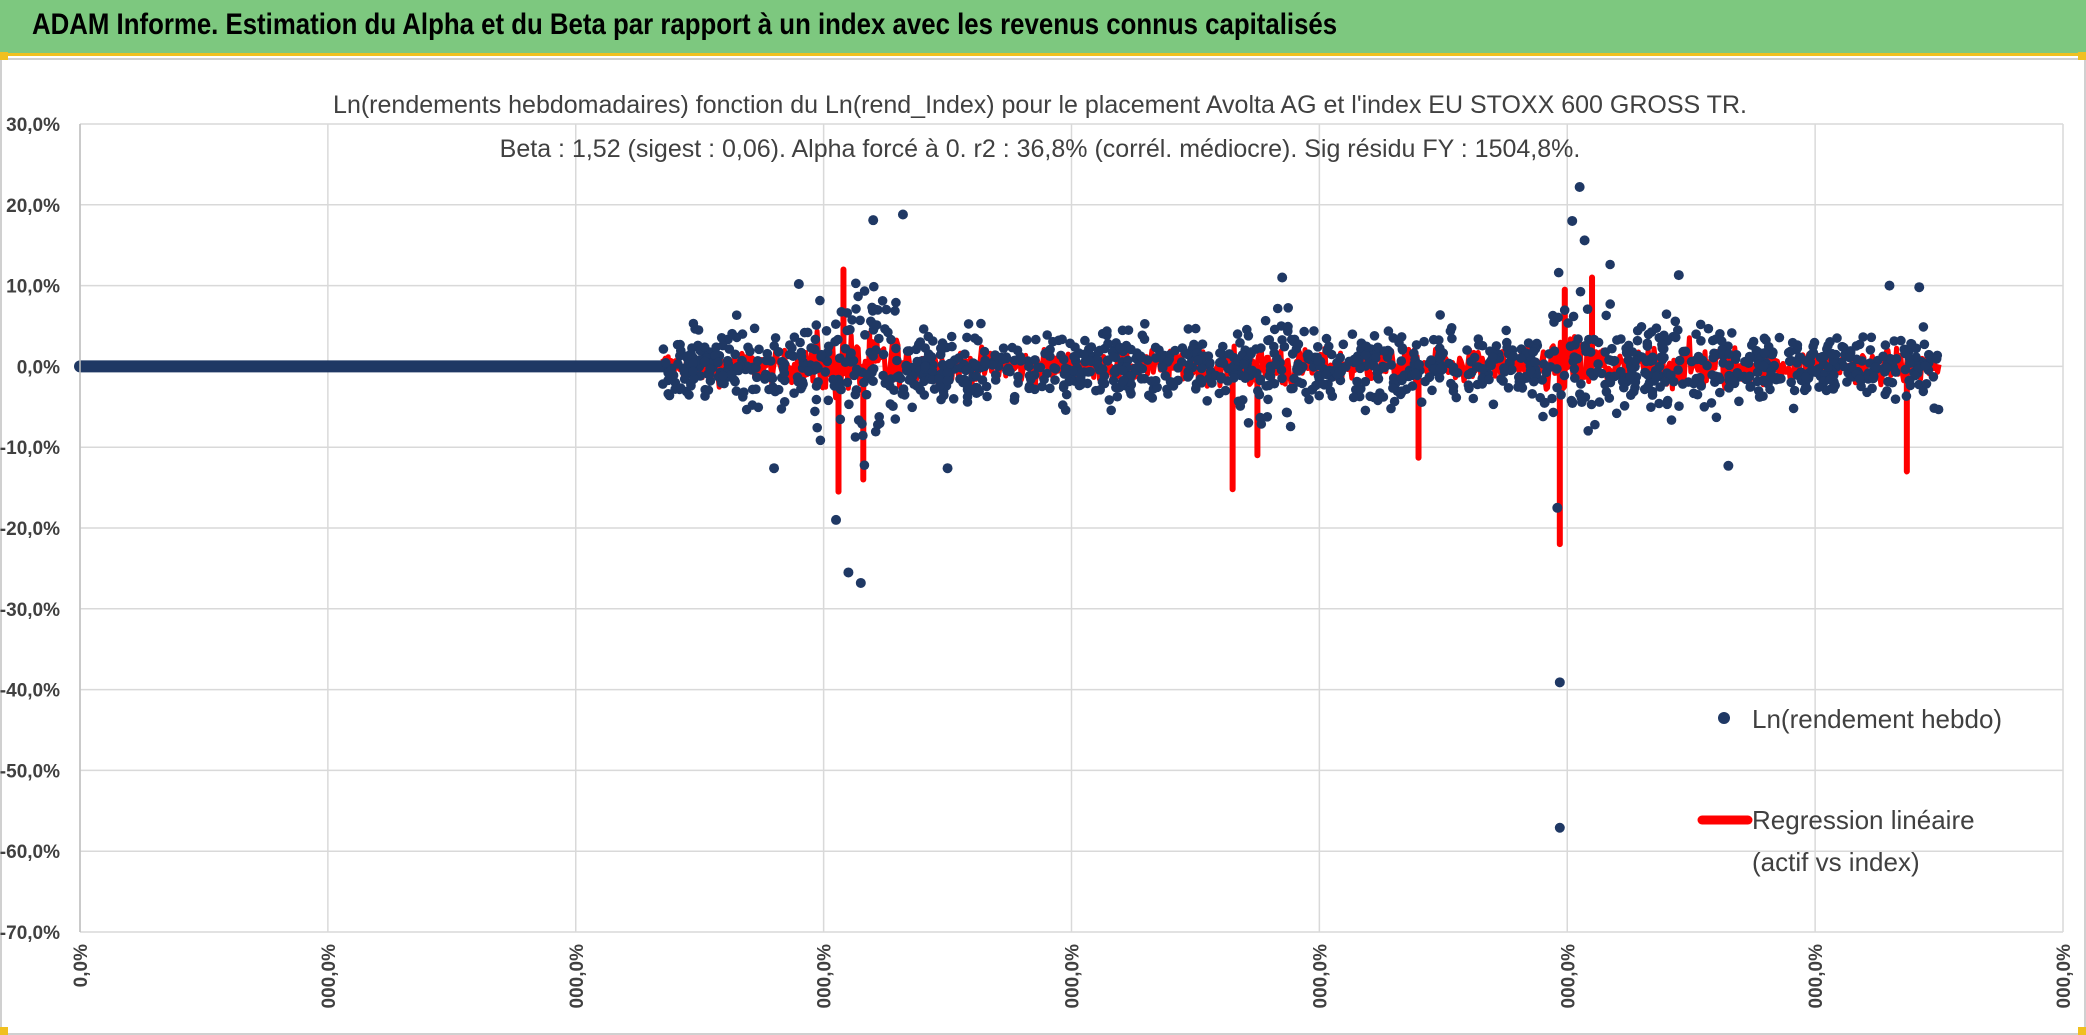  What do you see at coordinates (4, 1031) in the screenshot?
I see `frame-handle-bottom-left` at bounding box center [4, 1031].